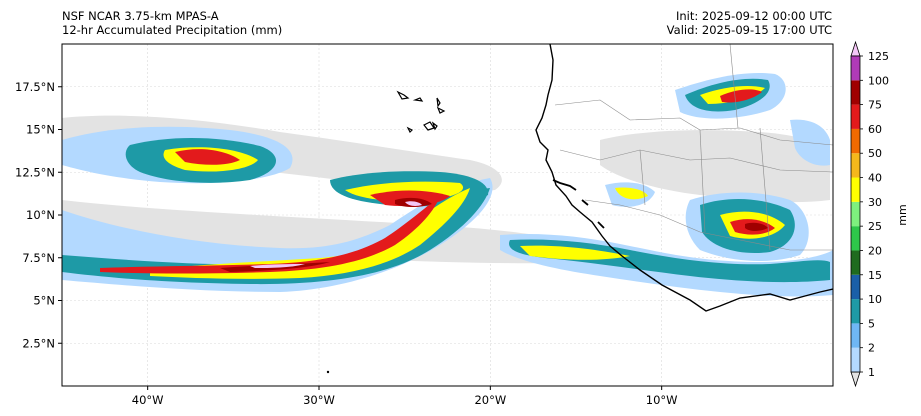 The image size is (921, 416). I want to click on colorbar-unit-label: mm, so click(902, 214).